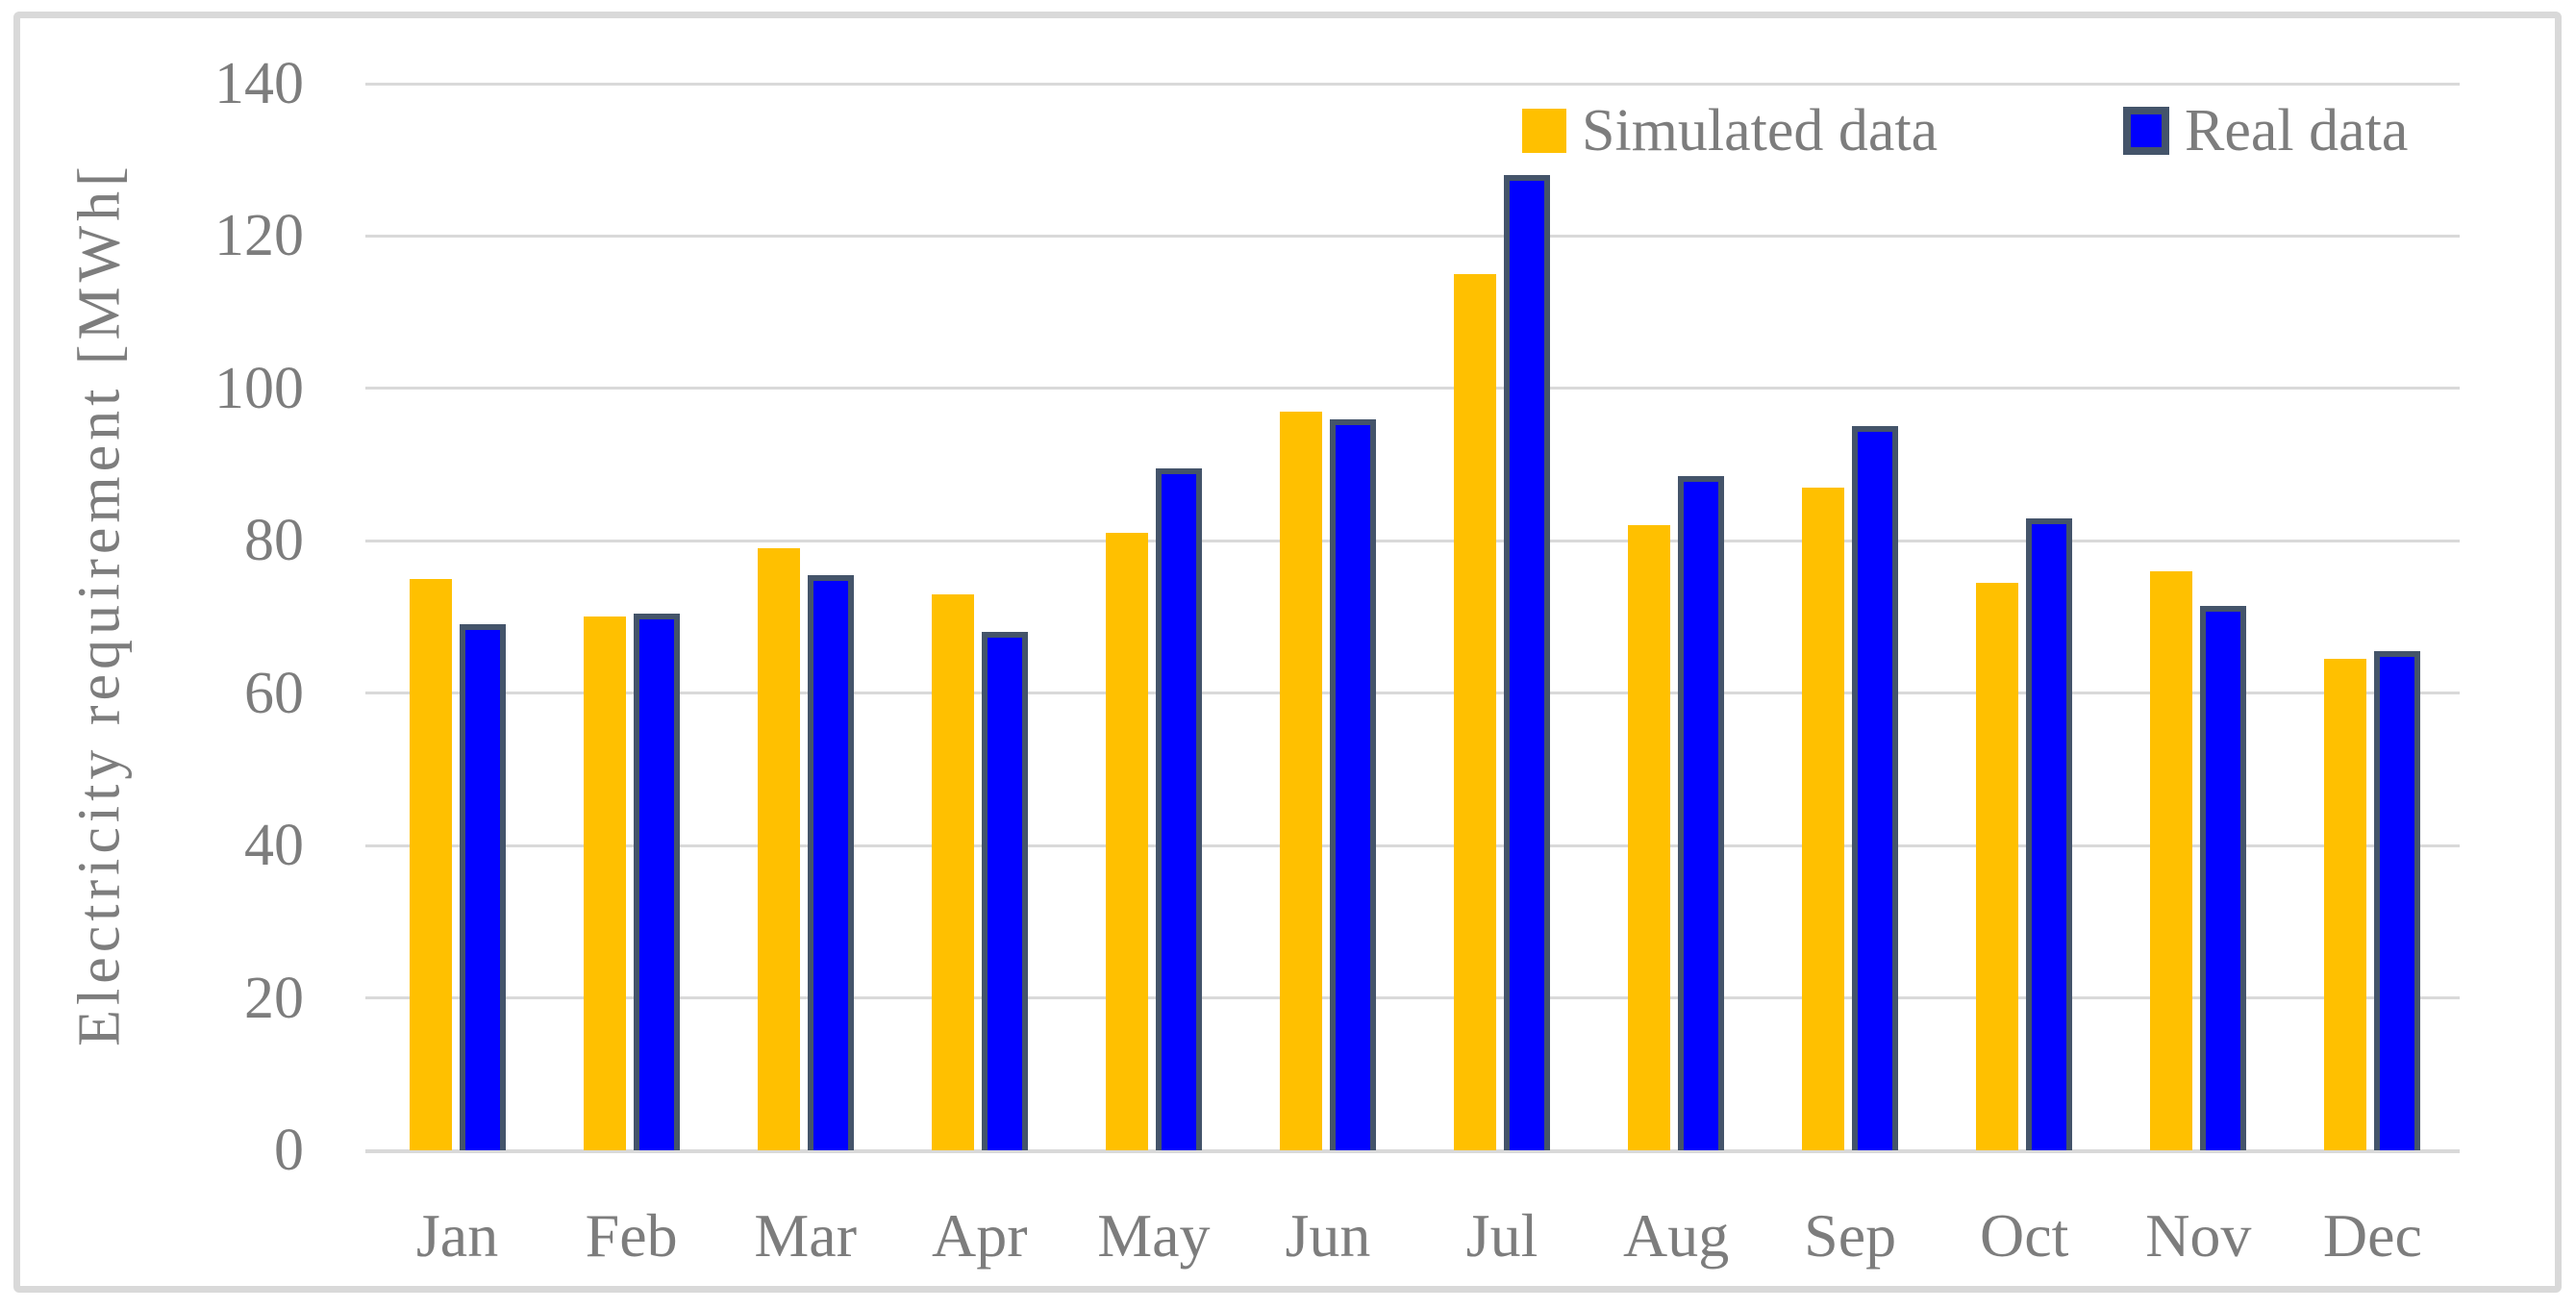 Image resolution: width=2576 pixels, height=1309 pixels. I want to click on x-tick-label-mar: Mar, so click(805, 1235).